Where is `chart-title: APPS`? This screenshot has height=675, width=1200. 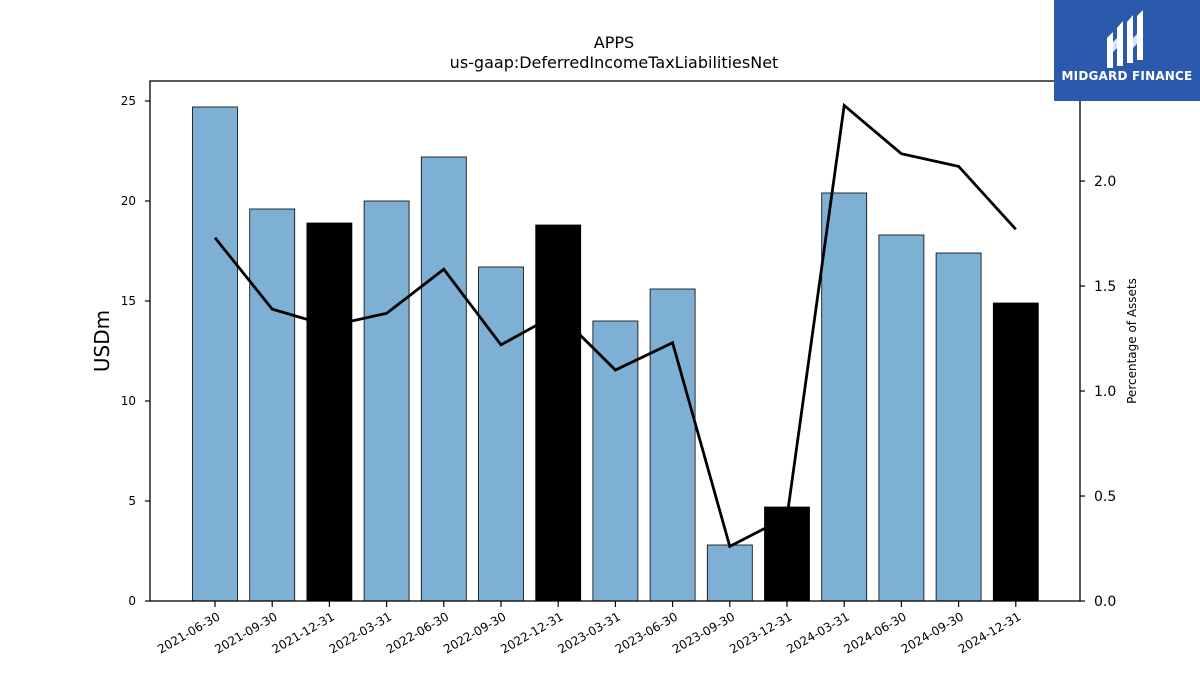 chart-title: APPS is located at coordinates (614, 42).